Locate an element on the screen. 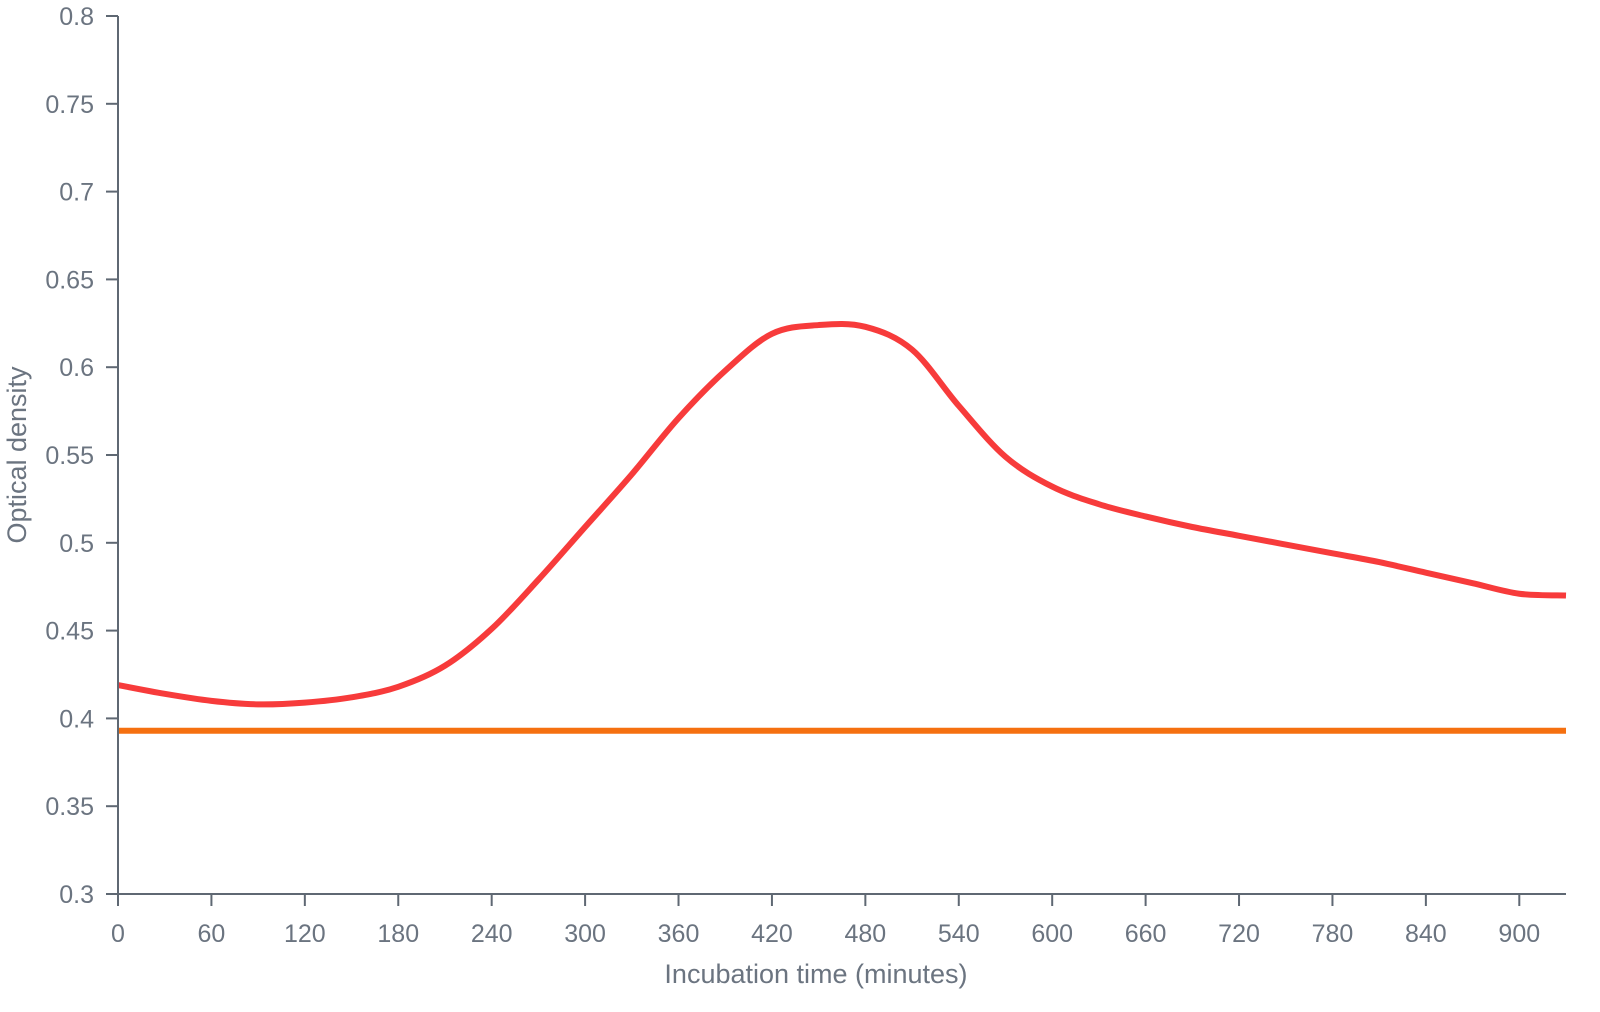 This screenshot has height=1012, width=1600. x-tick-label: 900 is located at coordinates (1519, 934).